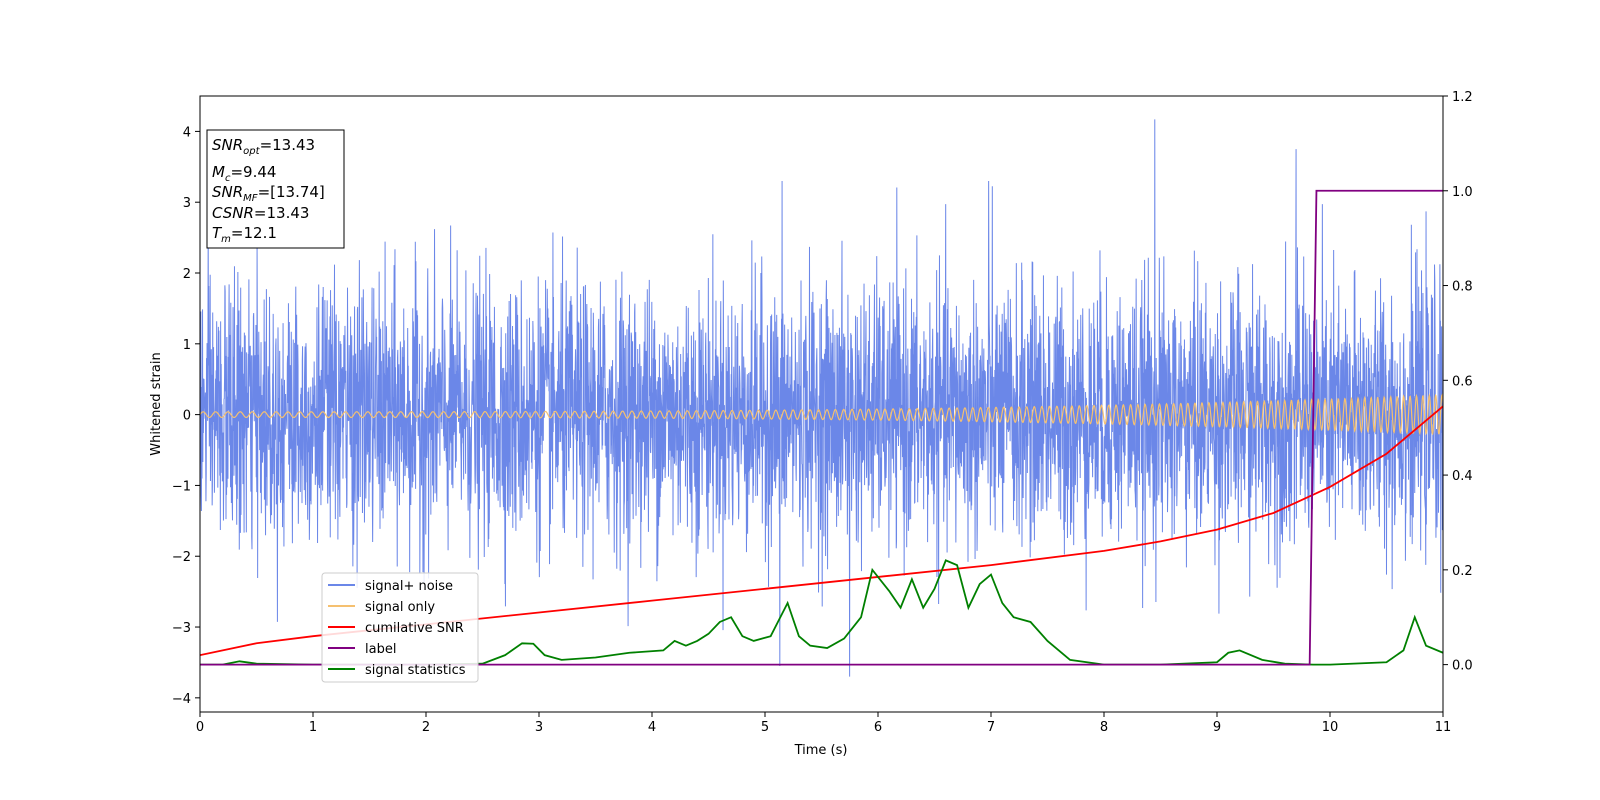 This screenshot has height=800, width=1600. I want to click on x-tick-label: 7, so click(991, 727).